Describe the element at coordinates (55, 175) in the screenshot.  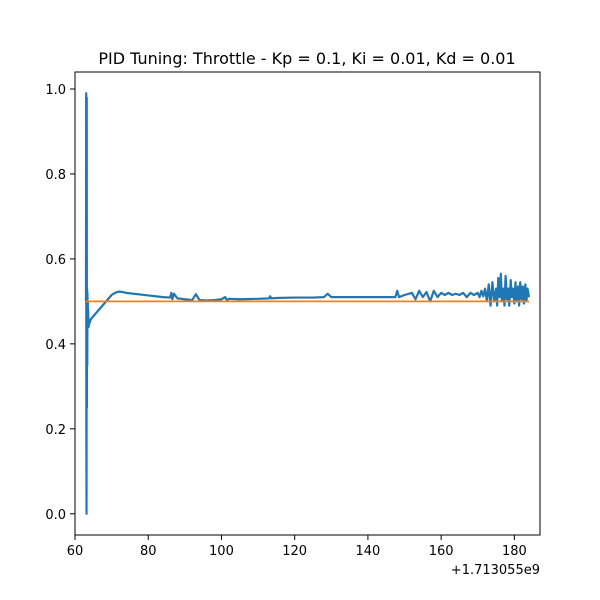
I see `y-tick-label: 0.8` at that location.